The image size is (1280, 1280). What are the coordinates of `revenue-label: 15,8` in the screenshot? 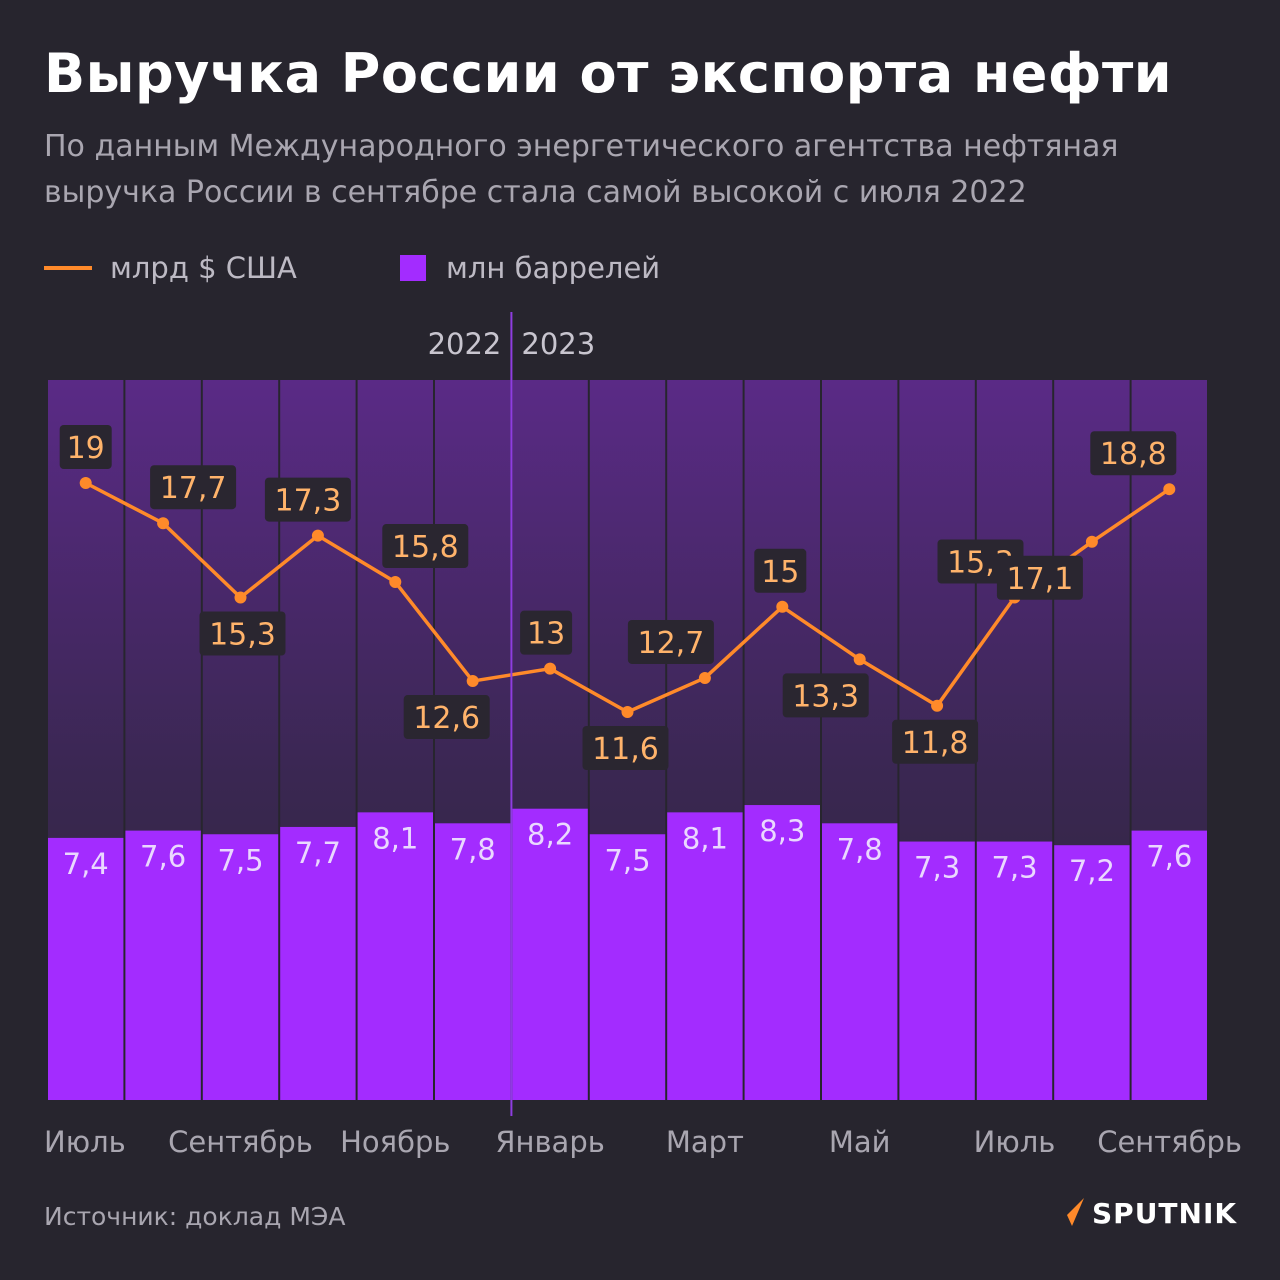 It's located at (425, 547).